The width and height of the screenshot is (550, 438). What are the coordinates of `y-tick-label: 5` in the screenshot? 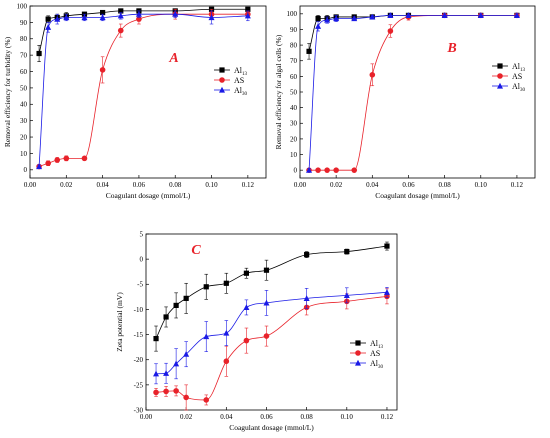 It's located at (142, 234).